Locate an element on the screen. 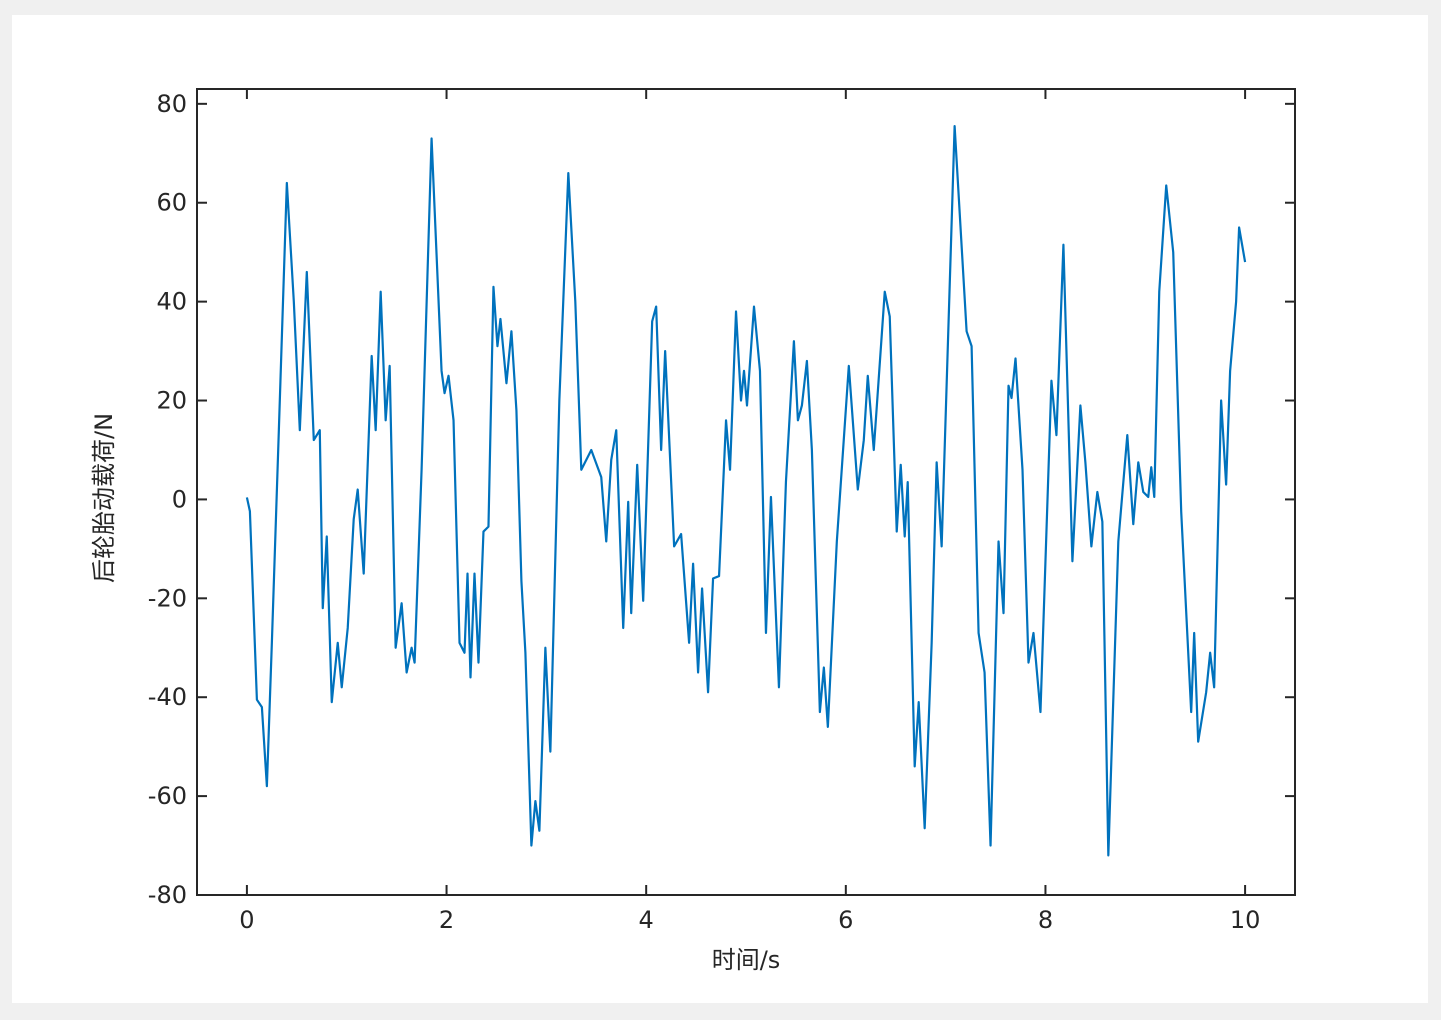 The height and width of the screenshot is (1020, 1441). x-tick-label: 0 is located at coordinates (246, 920).